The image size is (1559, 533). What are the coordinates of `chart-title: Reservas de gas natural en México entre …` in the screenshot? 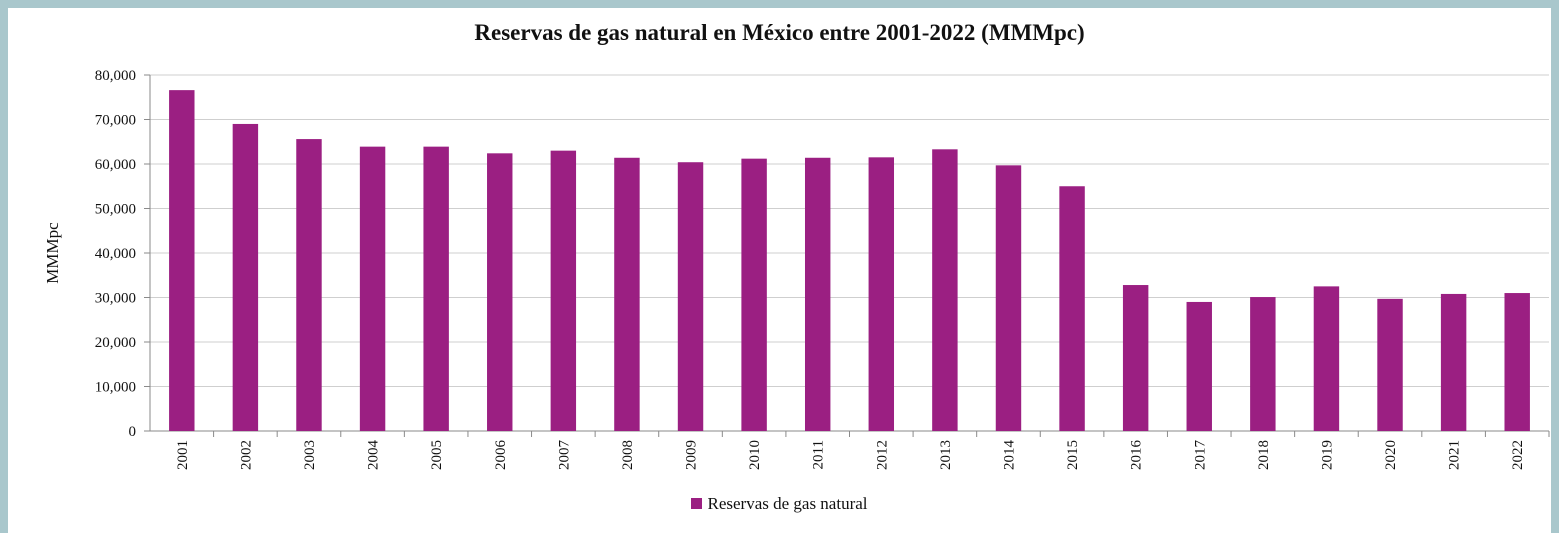 It's located at (779, 32).